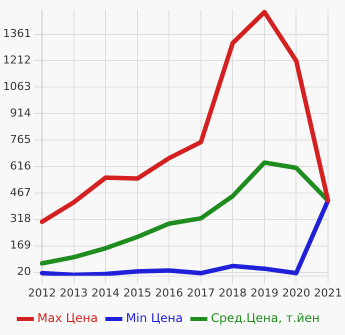  What do you see at coordinates (328, 293) in the screenshot?
I see `x-tick-label: 2021` at bounding box center [328, 293].